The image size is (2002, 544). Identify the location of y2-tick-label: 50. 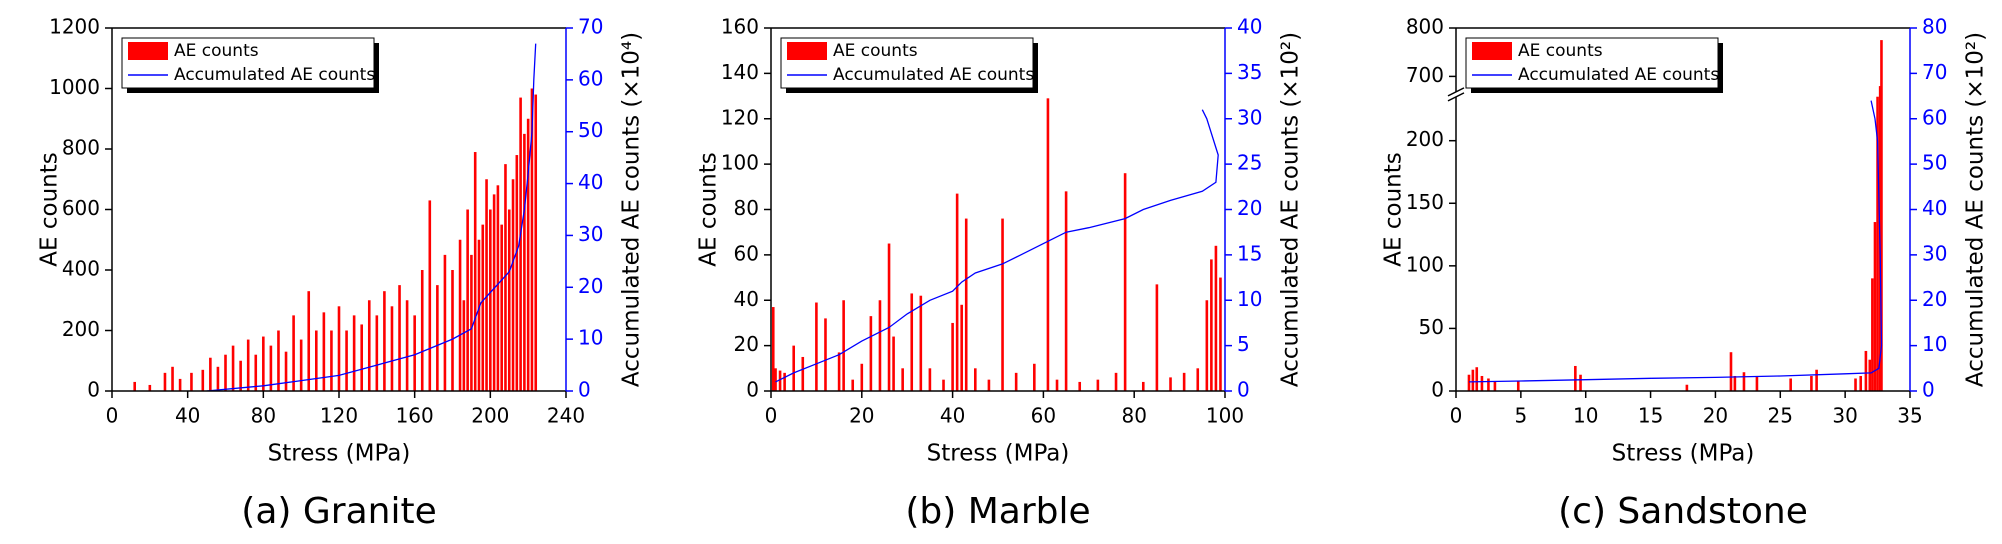
(590, 130).